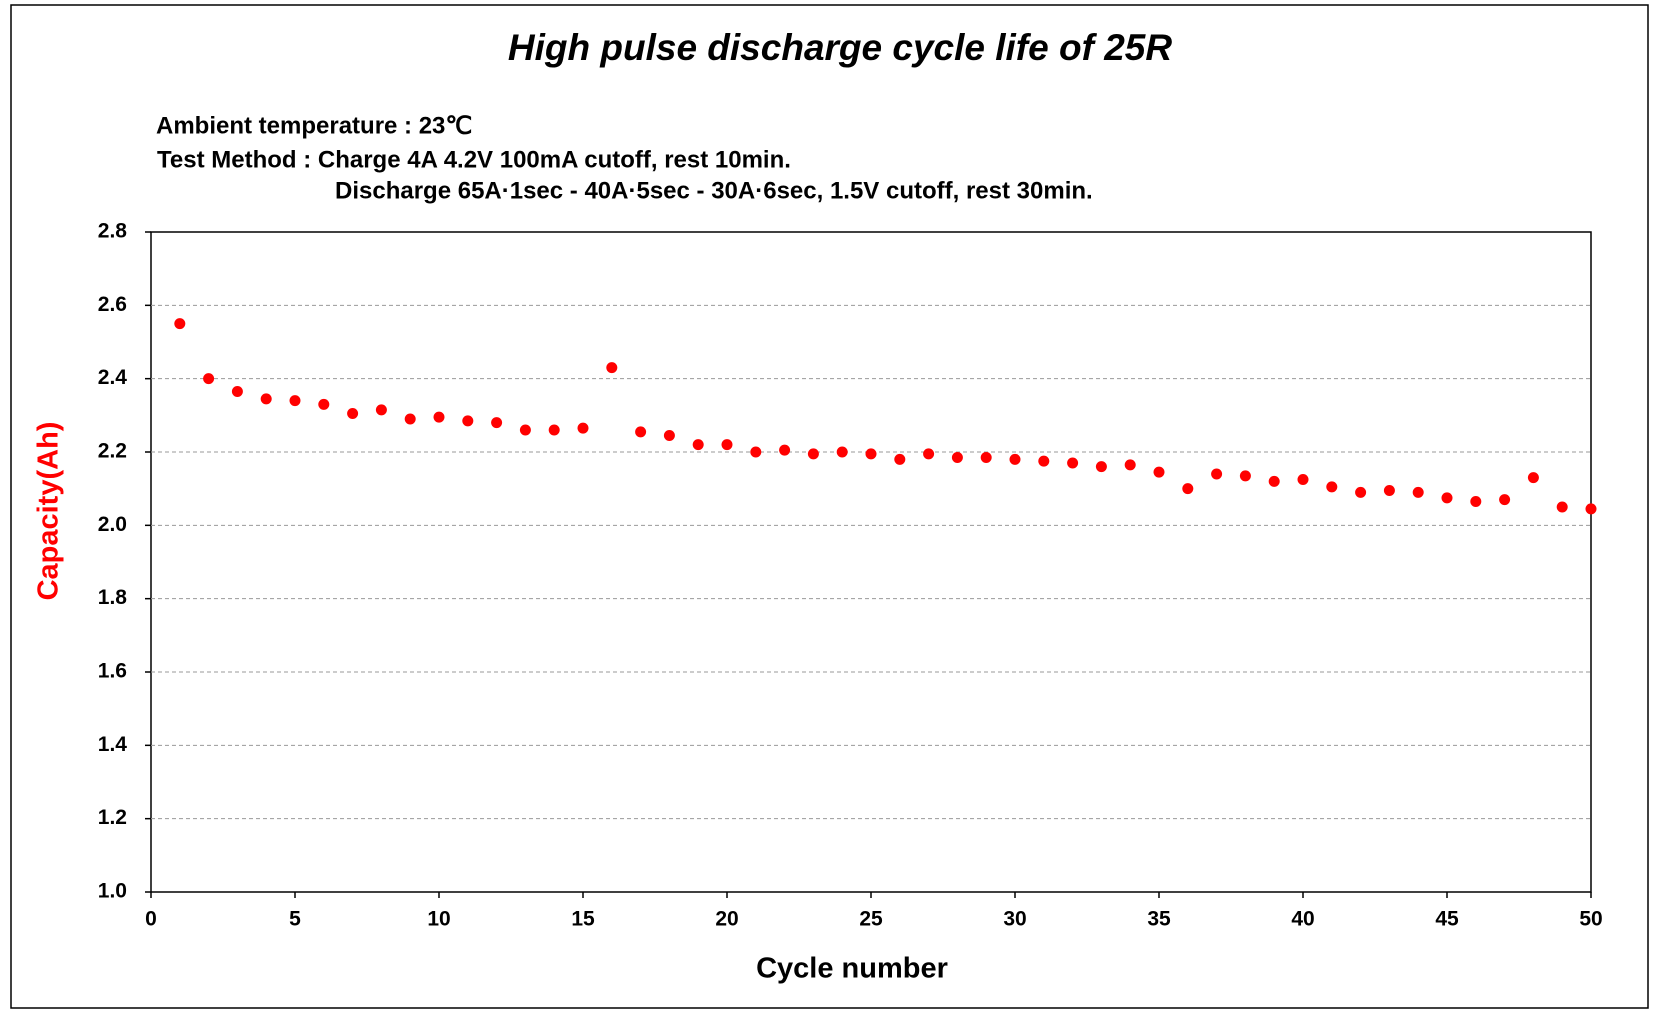  What do you see at coordinates (112, 524) in the screenshot?
I see `y-tick-label: 2.0` at bounding box center [112, 524].